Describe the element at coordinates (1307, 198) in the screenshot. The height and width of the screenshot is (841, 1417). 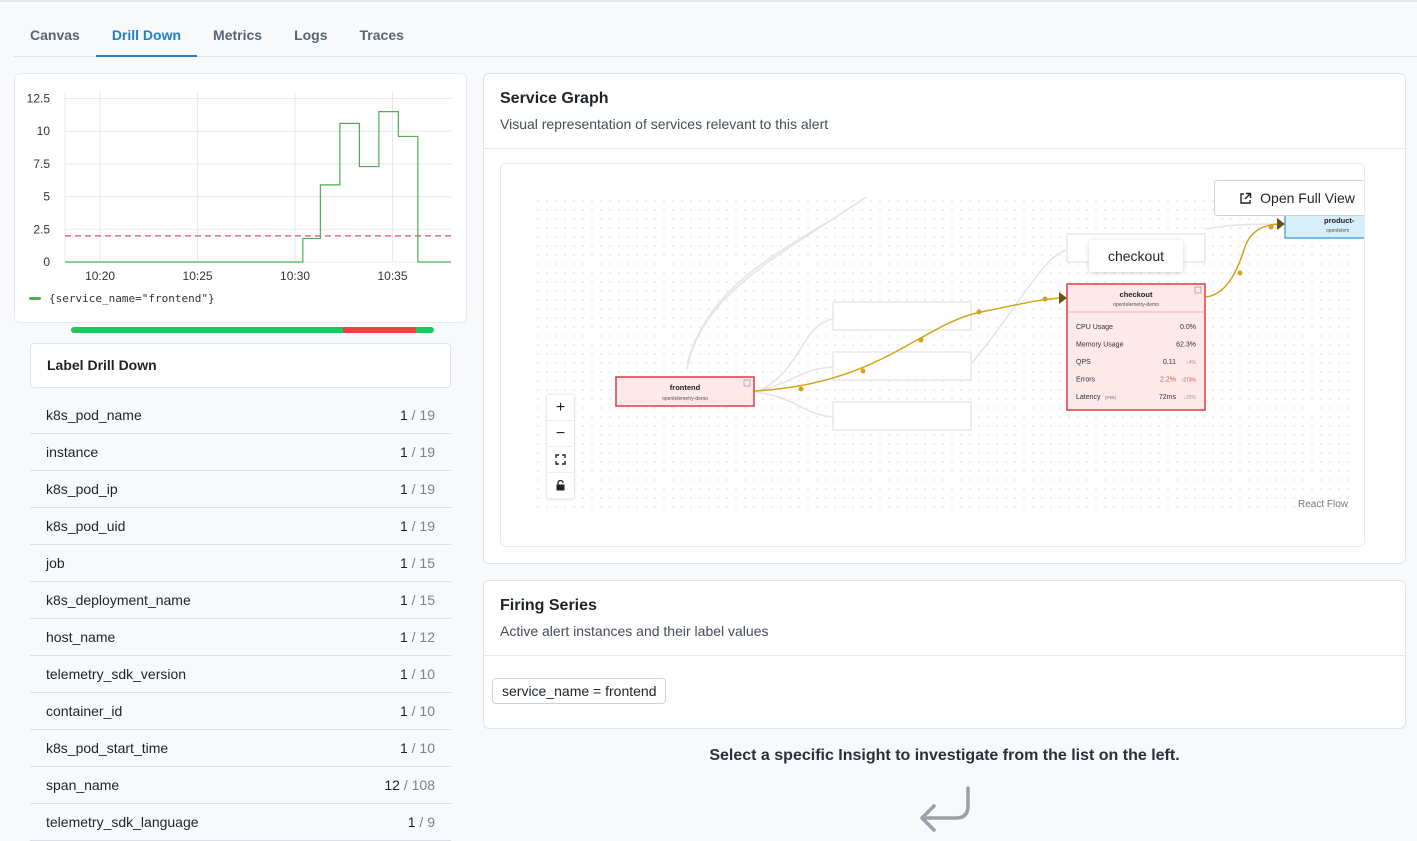
I see `open-full-view-label: Open Full View` at that location.